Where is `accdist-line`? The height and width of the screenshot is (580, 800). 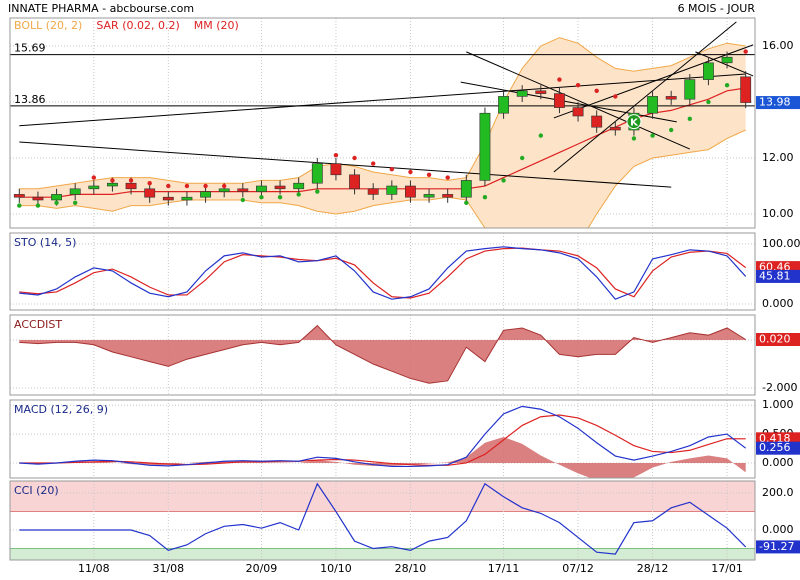
accdist-line is located at coordinates (382, 354).